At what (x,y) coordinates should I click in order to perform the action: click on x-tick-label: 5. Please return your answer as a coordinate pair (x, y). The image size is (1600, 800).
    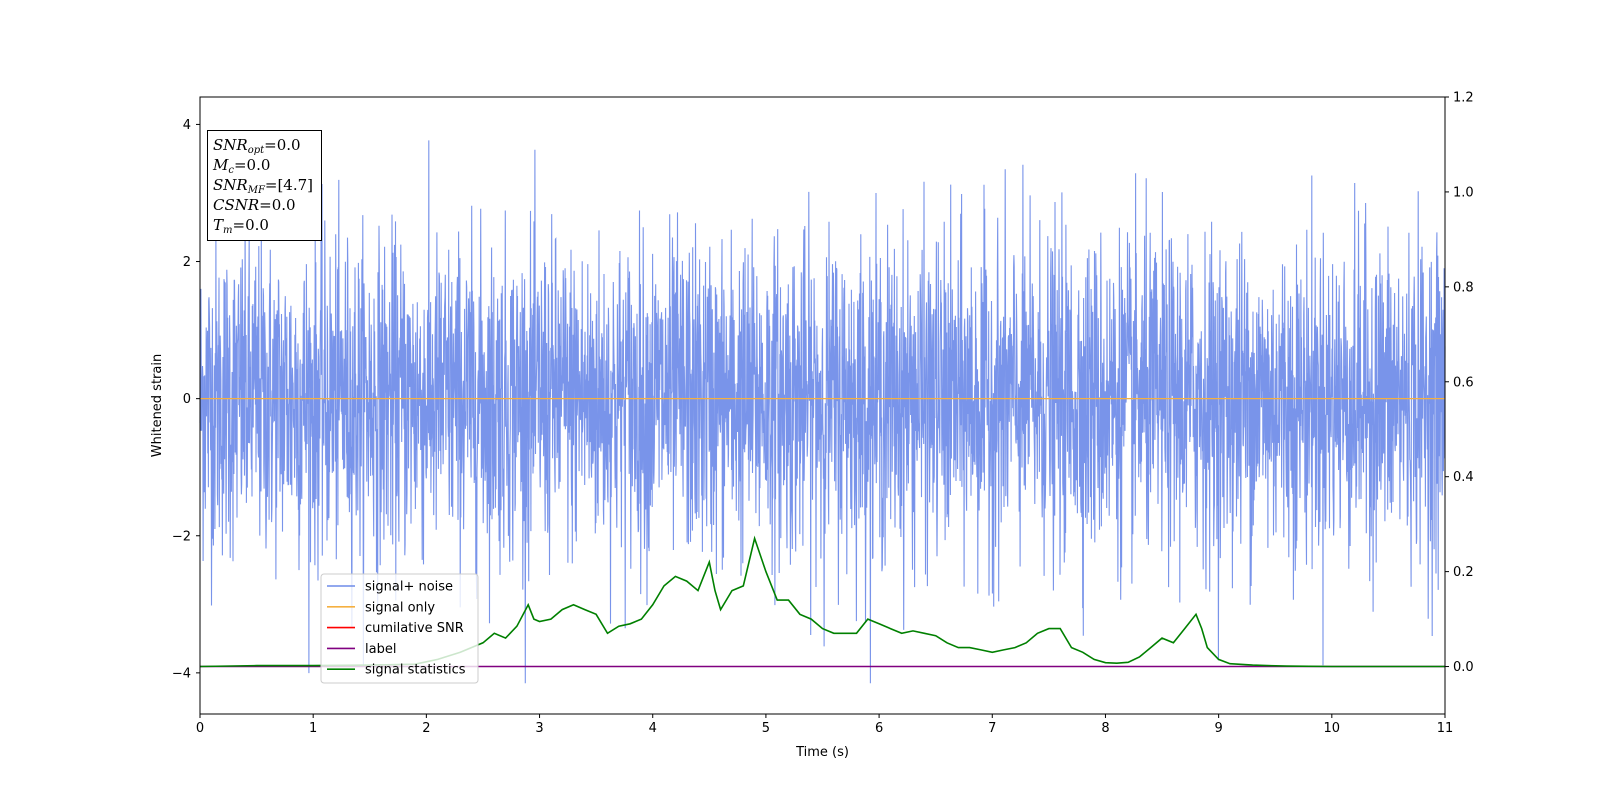
    Looking at the image, I should click on (766, 728).